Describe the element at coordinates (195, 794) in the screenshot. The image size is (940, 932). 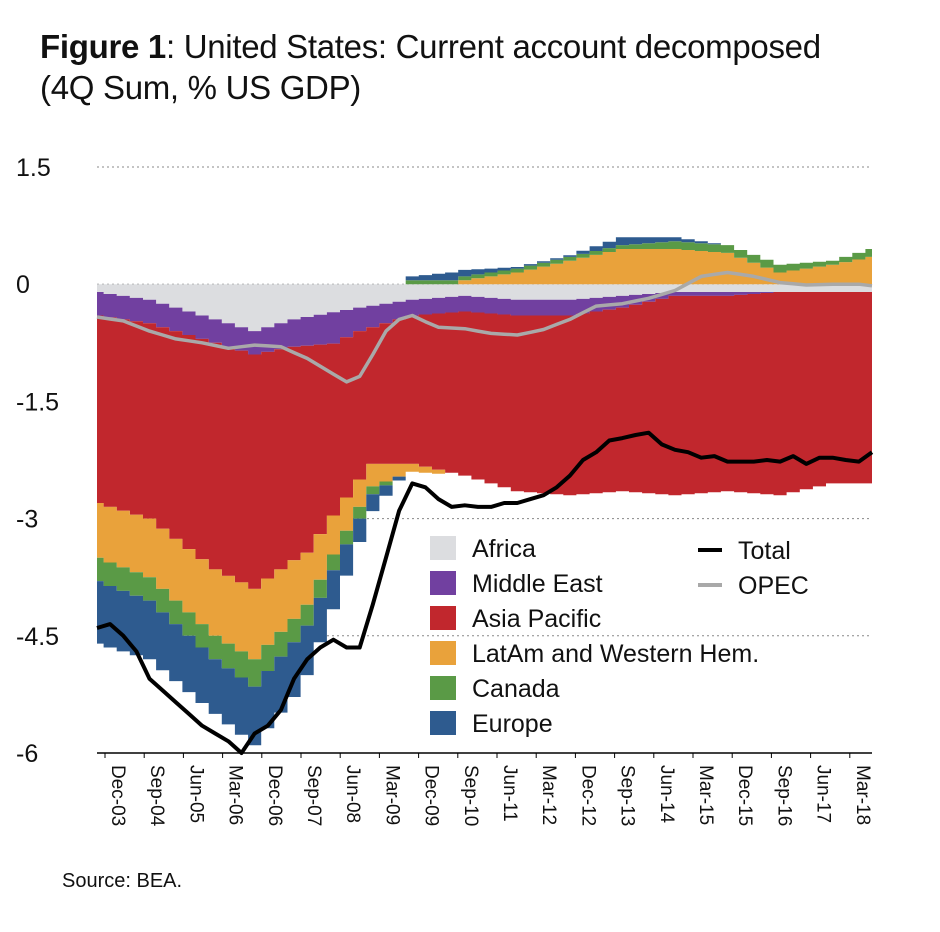
I see `x-tick-label: Jun-05` at that location.